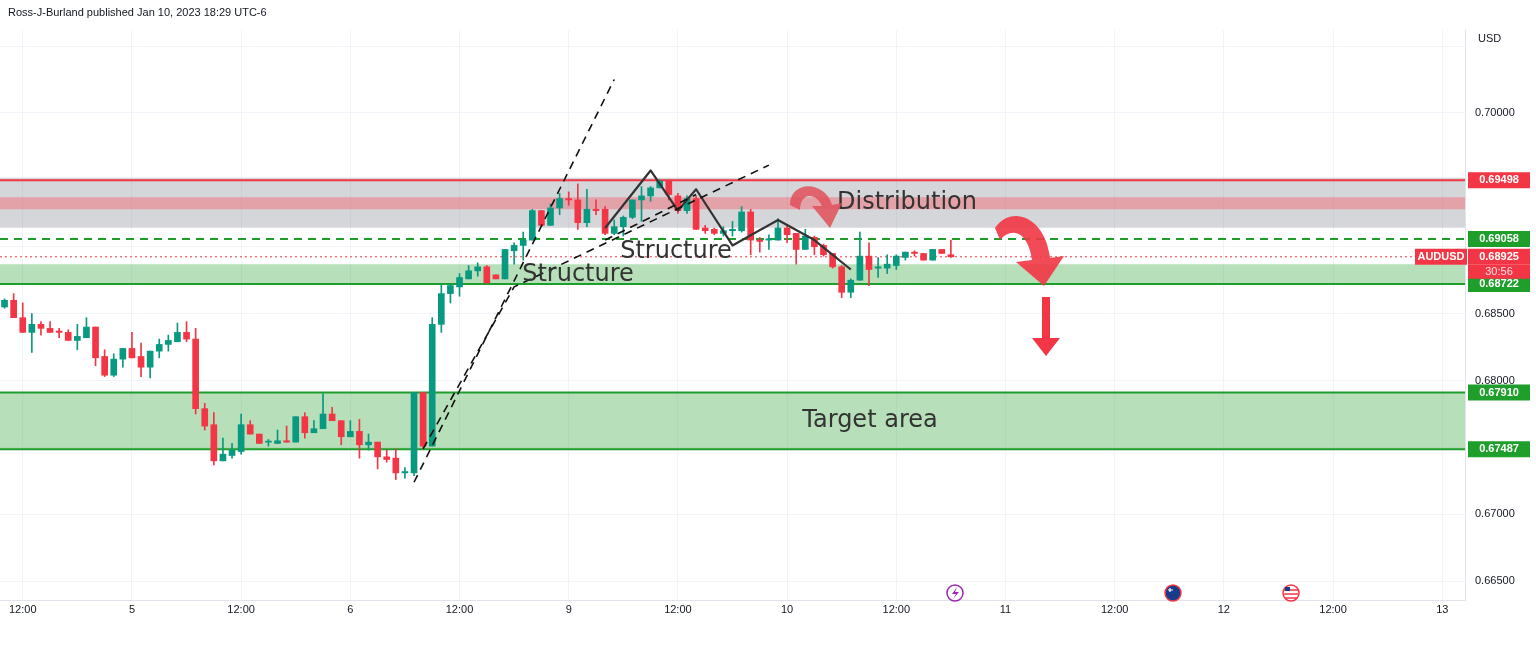 The image size is (1536, 664). What do you see at coordinates (1495, 513) in the screenshot?
I see `y-tick-label: 0.67000` at bounding box center [1495, 513].